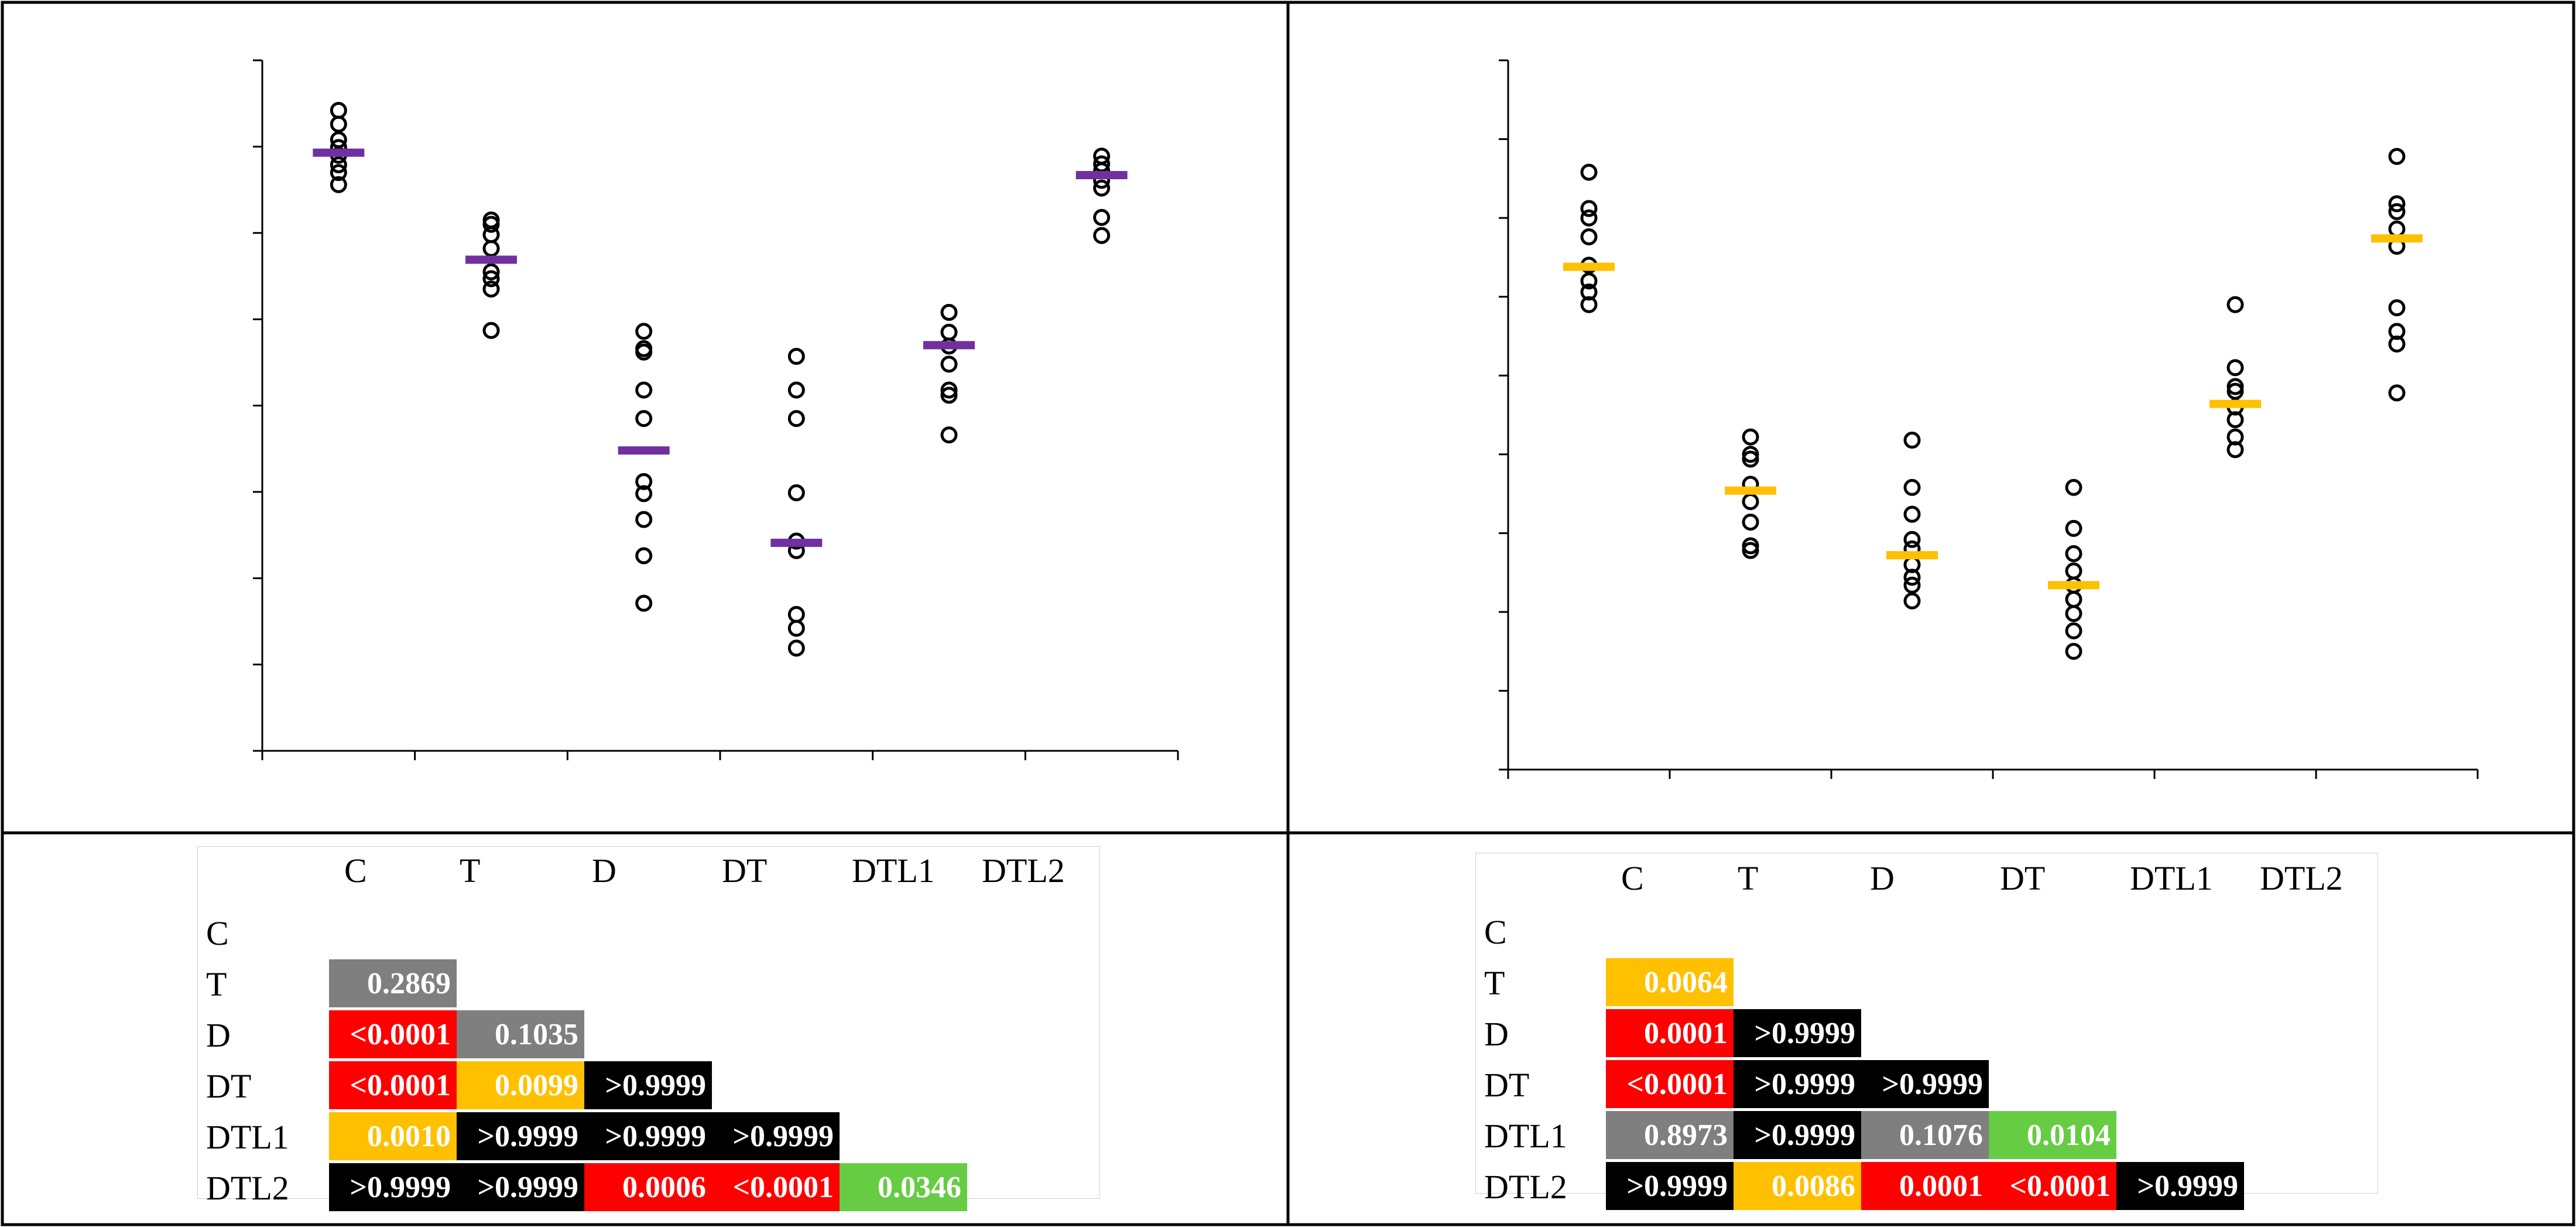 This screenshot has width=2576, height=1227. What do you see at coordinates (1749, 878) in the screenshot?
I see `table-col-header: T` at bounding box center [1749, 878].